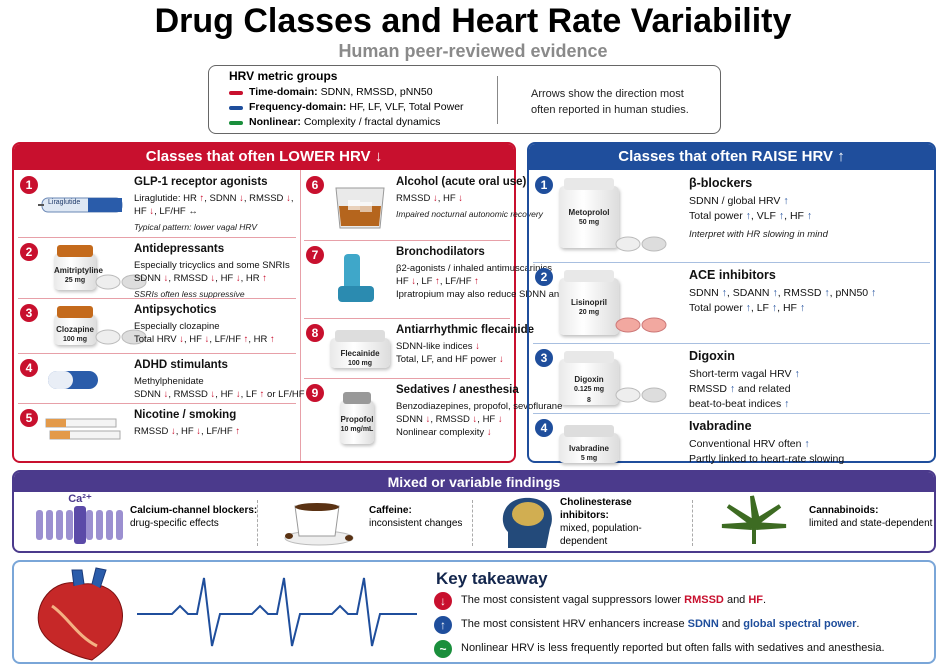  What do you see at coordinates (275, 122) in the screenshot?
I see `legend-name: Nonlinear:` at bounding box center [275, 122].